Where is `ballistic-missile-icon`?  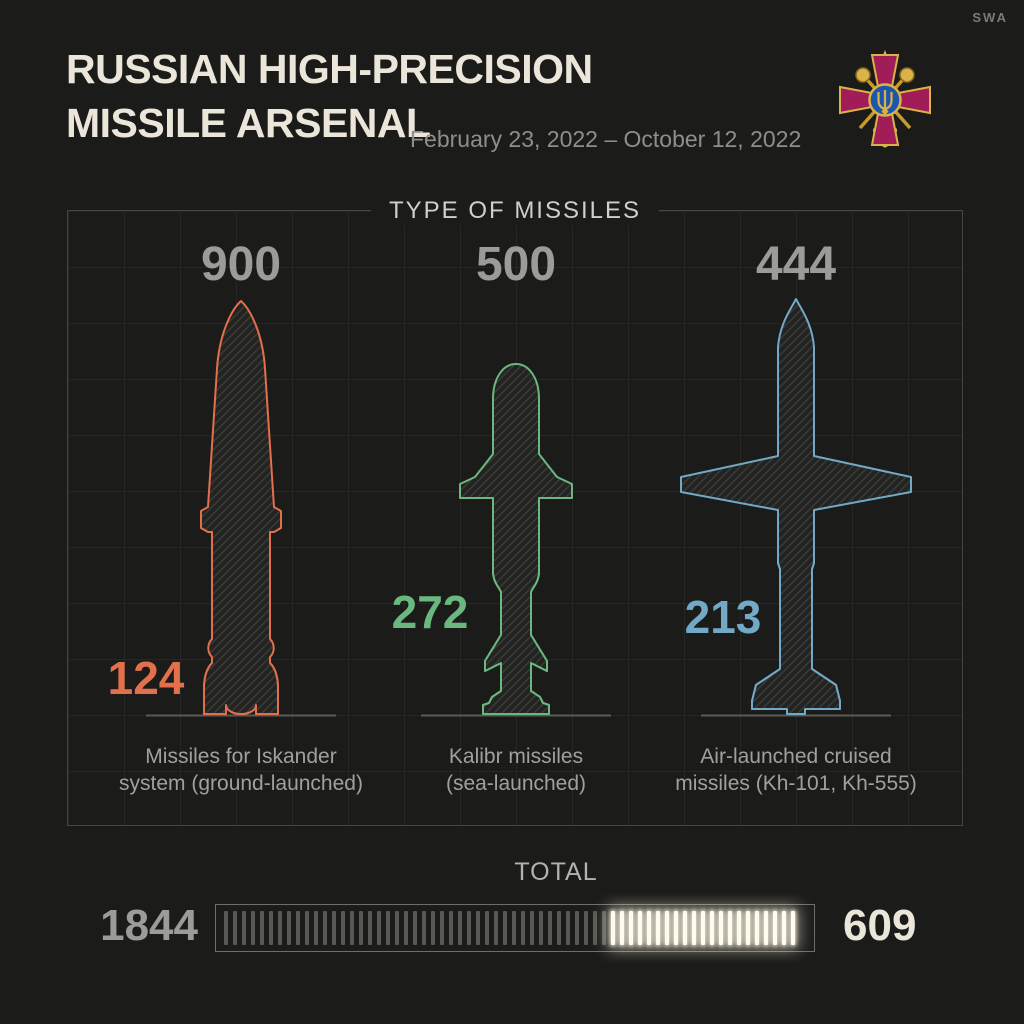 ballistic-missile-icon is located at coordinates (241, 507).